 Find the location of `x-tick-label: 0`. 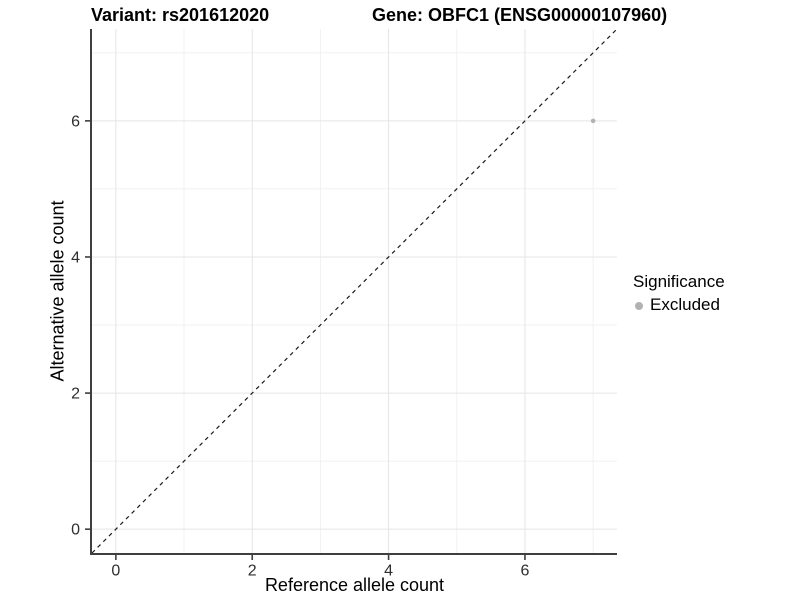

x-tick-label: 0 is located at coordinates (115, 571).